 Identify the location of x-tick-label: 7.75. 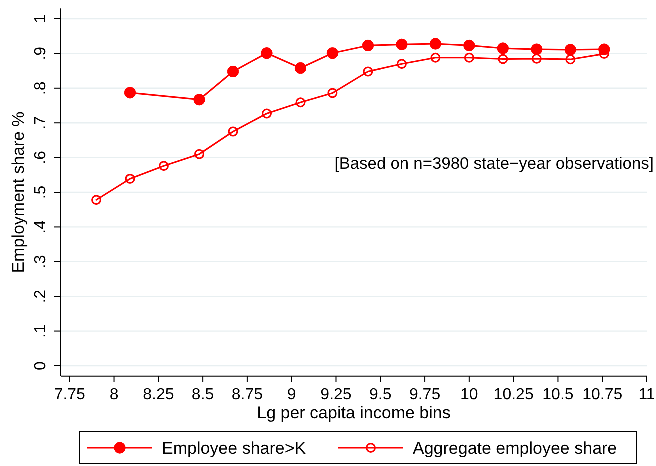
(70, 395).